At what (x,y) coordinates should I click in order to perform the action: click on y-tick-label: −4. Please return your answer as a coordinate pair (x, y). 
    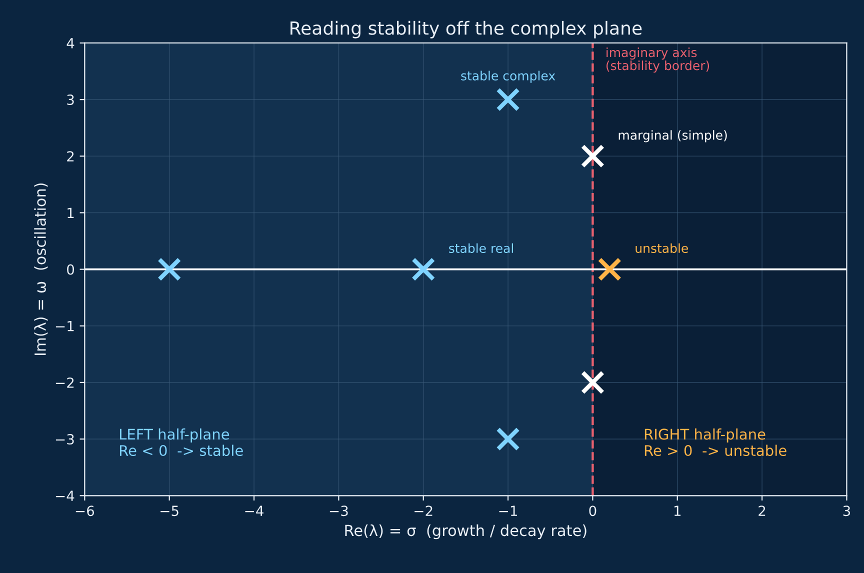
    Looking at the image, I should click on (65, 495).